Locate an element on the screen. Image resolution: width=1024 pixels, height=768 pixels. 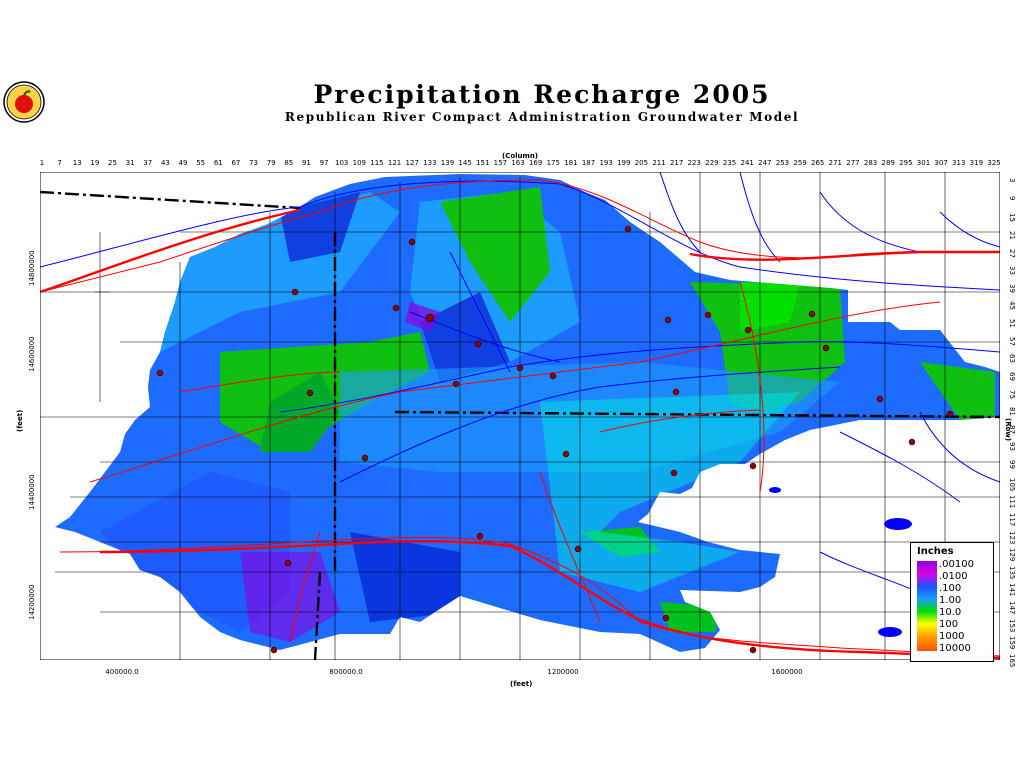
column-tick-label: 235 is located at coordinates (729, 163).